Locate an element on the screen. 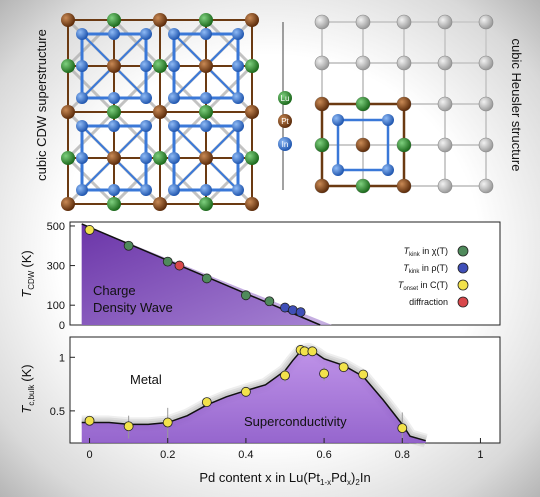  cdw-y-tick-label: 100 is located at coordinates (56, 306).